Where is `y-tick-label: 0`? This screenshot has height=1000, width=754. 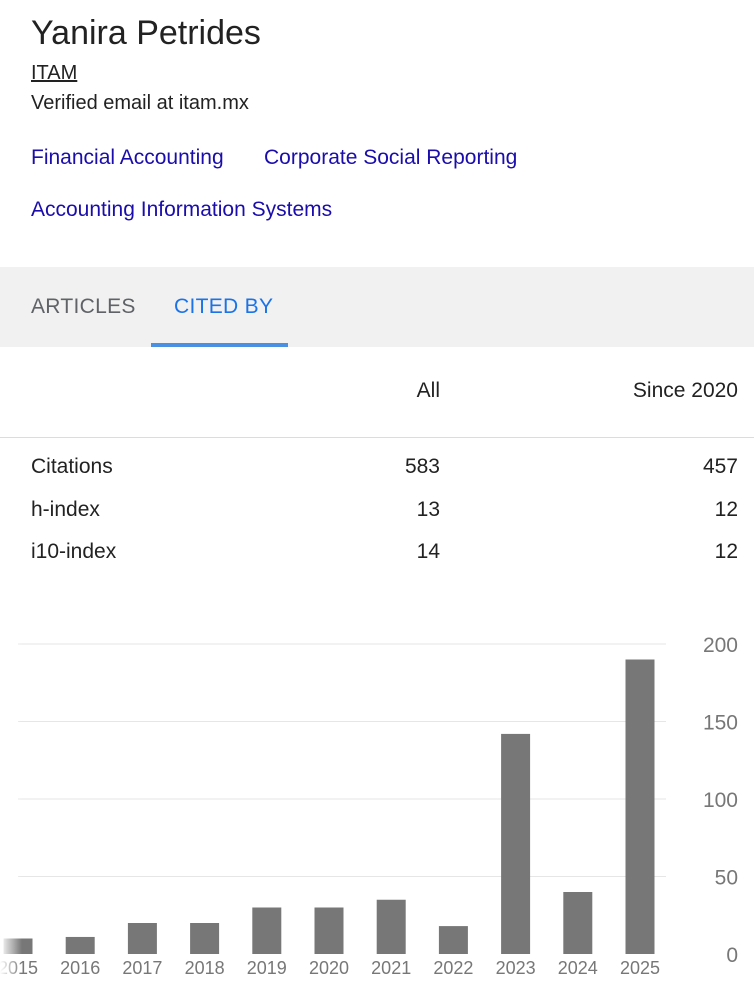
y-tick-label: 0 is located at coordinates (732, 955).